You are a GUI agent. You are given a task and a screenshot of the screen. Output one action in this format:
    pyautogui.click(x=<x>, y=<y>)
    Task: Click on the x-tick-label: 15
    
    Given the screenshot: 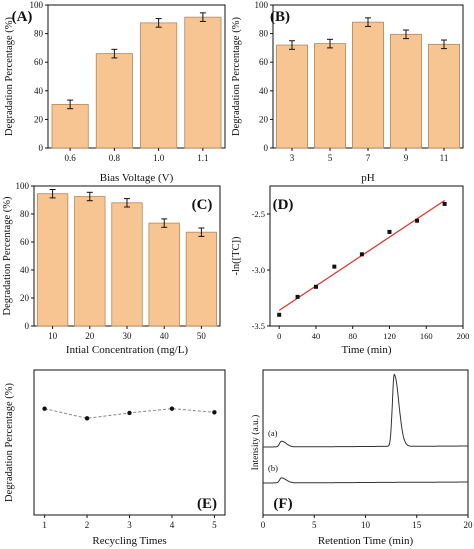 What is the action you would take?
    pyautogui.click(x=417, y=525)
    